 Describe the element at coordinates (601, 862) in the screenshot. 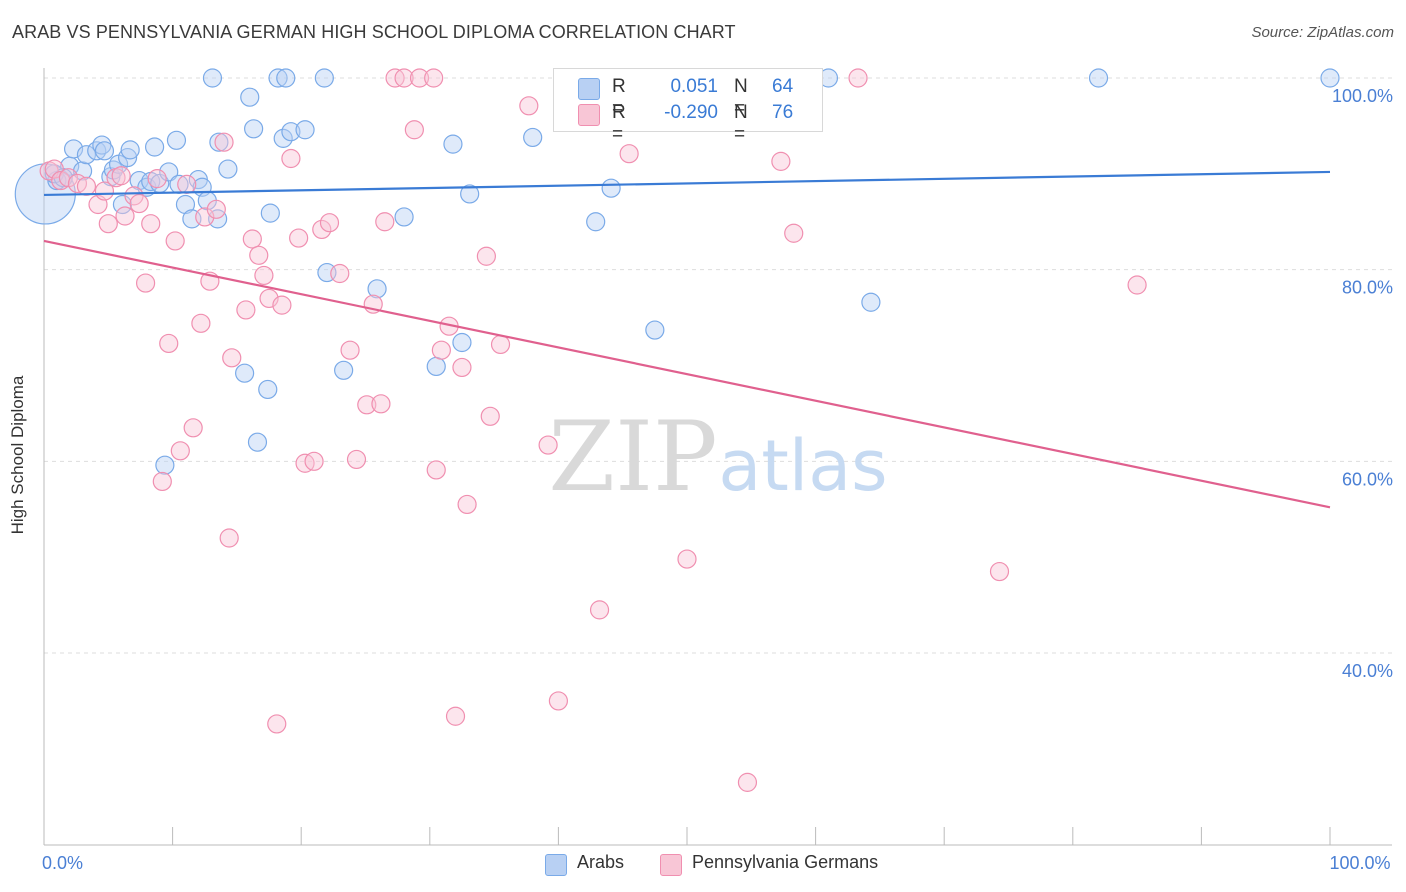

I see `bottom-legend-label-arabs: Arabs` at that location.